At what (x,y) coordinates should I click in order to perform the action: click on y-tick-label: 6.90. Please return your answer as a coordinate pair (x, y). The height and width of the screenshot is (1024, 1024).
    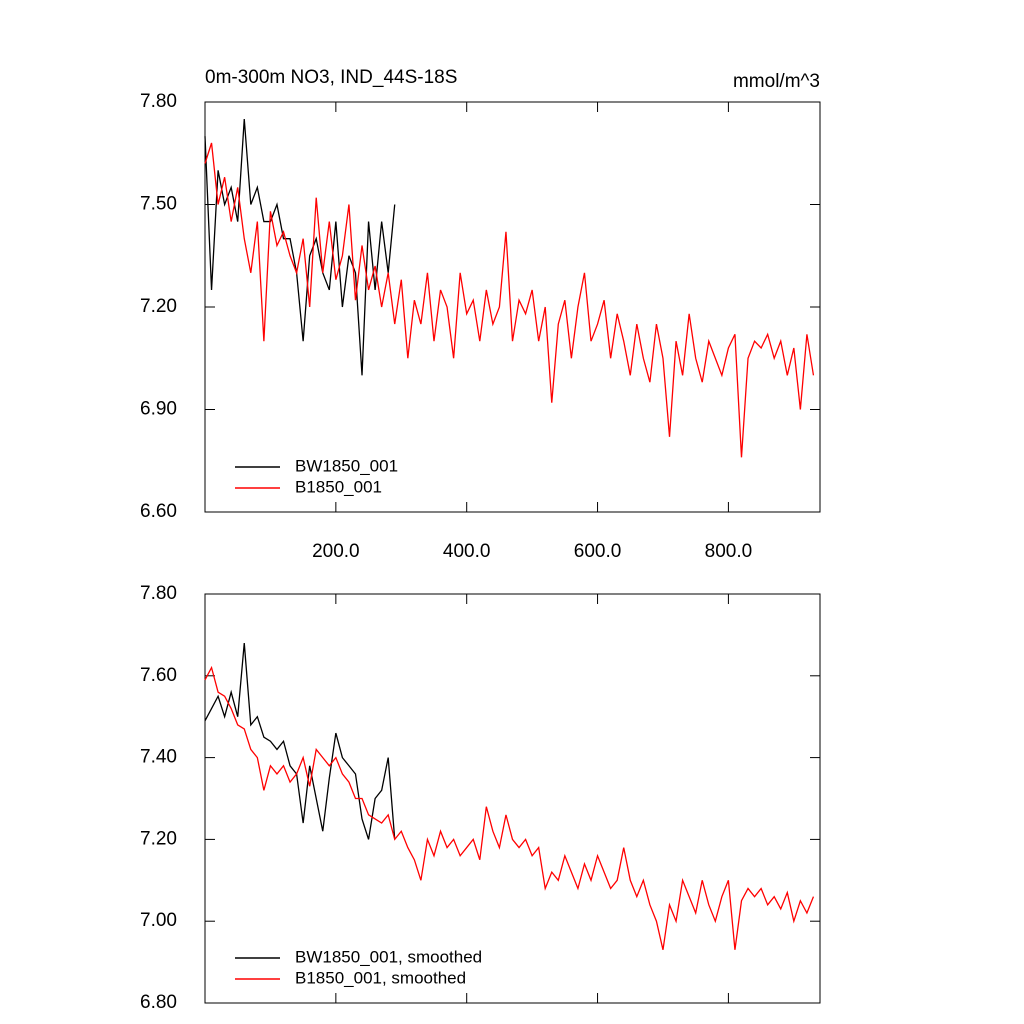
    Looking at the image, I should click on (158, 409).